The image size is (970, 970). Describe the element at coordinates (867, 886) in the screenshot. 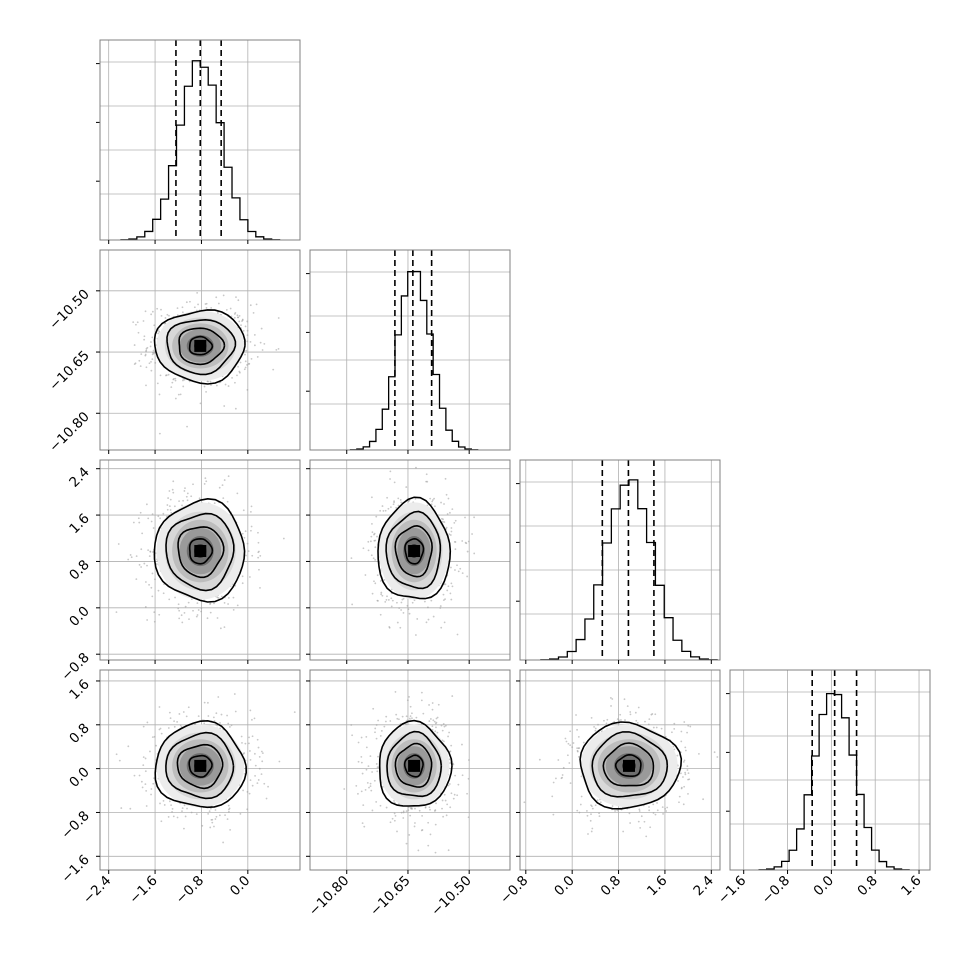

I see `x-tick-label: 0.8` at that location.